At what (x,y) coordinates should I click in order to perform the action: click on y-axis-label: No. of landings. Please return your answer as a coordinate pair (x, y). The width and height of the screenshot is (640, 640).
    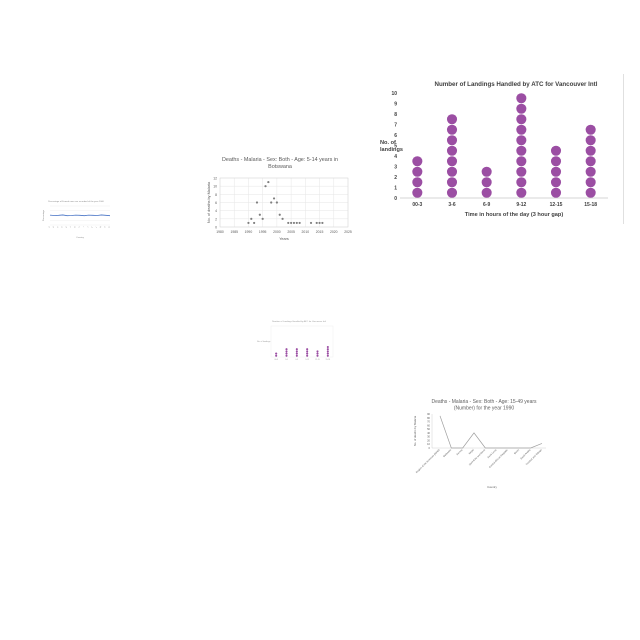
    Looking at the image, I should click on (263, 342).